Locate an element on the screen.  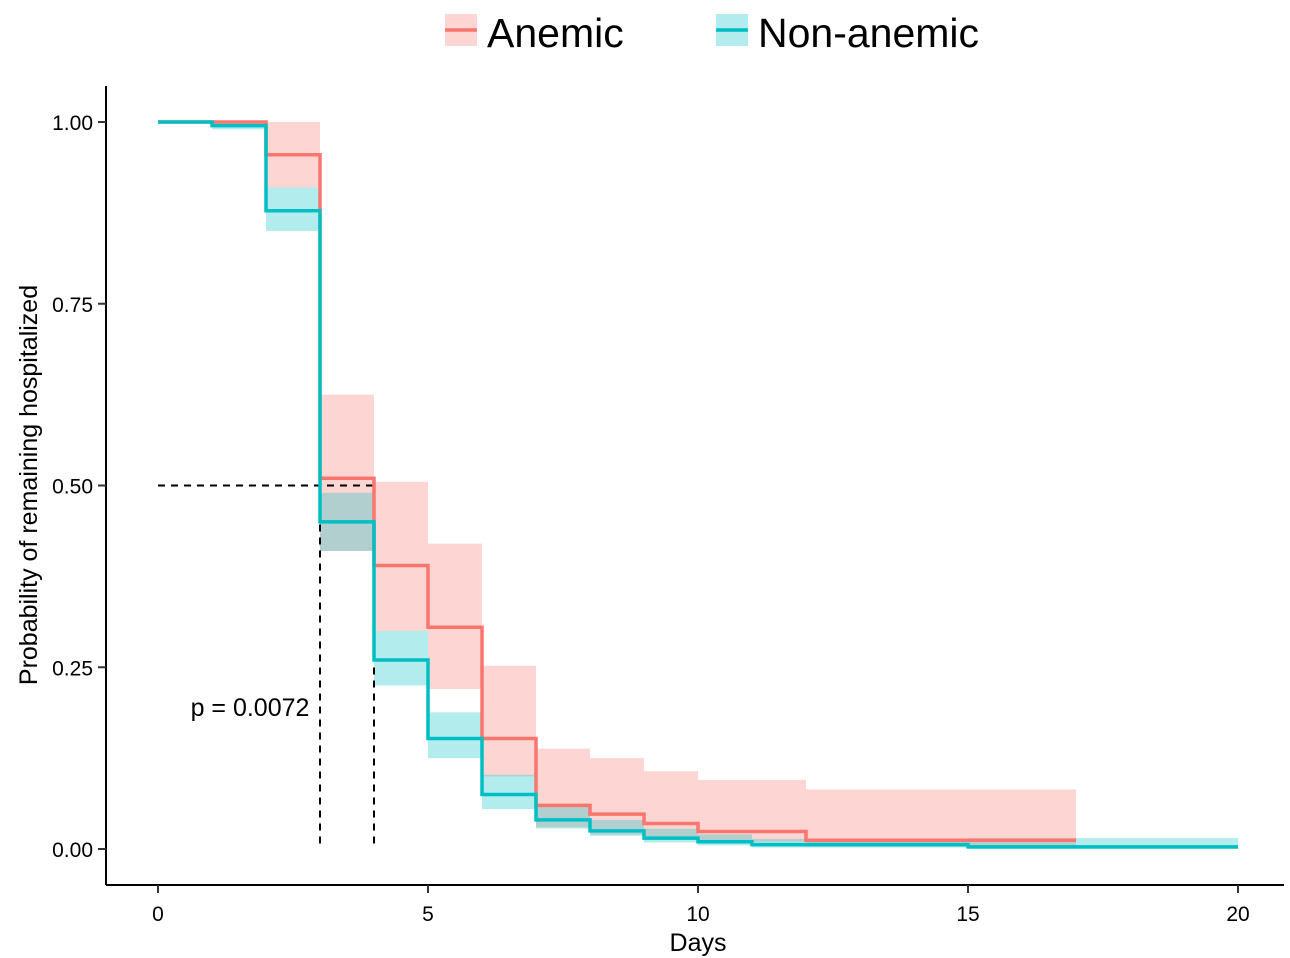
median-lines is located at coordinates (266, 666).